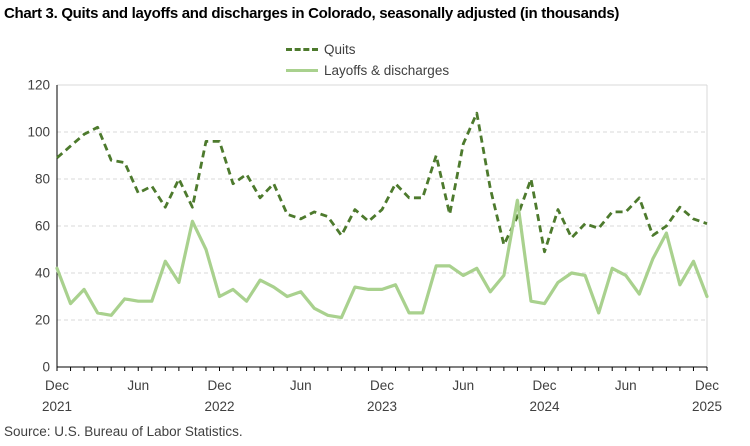  What do you see at coordinates (367, 49) in the screenshot?
I see `legend-row-quits: Quits` at bounding box center [367, 49].